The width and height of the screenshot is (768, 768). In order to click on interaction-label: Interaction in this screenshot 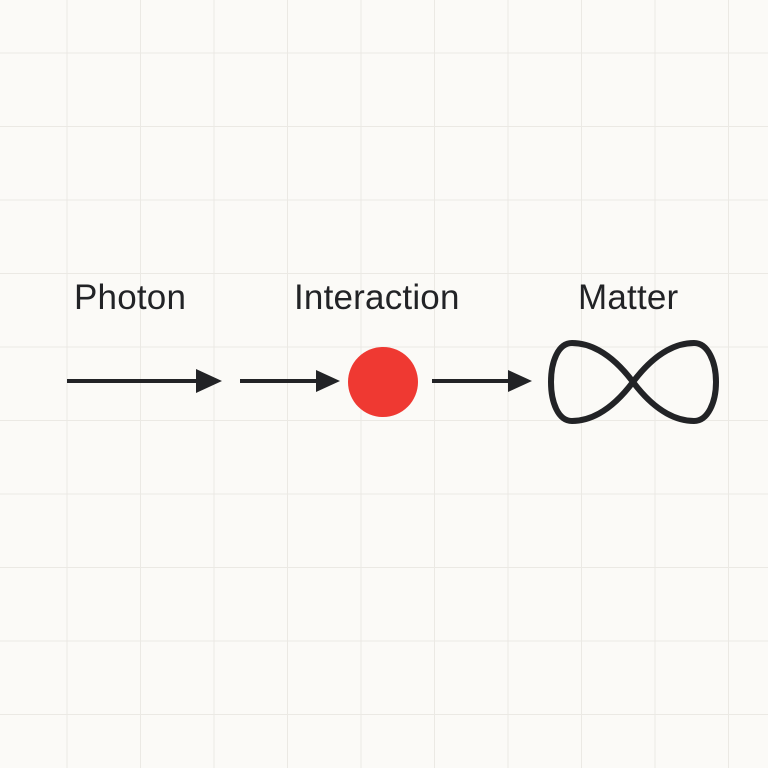, I will do `click(377, 297)`.